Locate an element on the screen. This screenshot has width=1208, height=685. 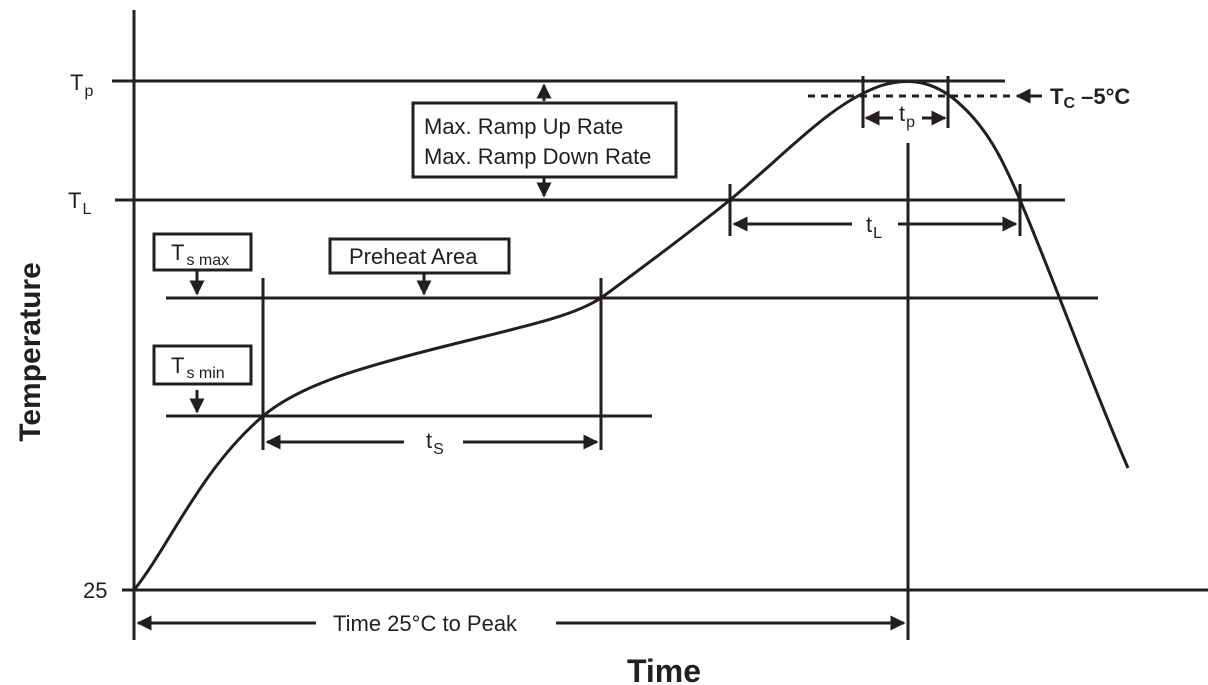
tsmin-box is located at coordinates (202, 365).